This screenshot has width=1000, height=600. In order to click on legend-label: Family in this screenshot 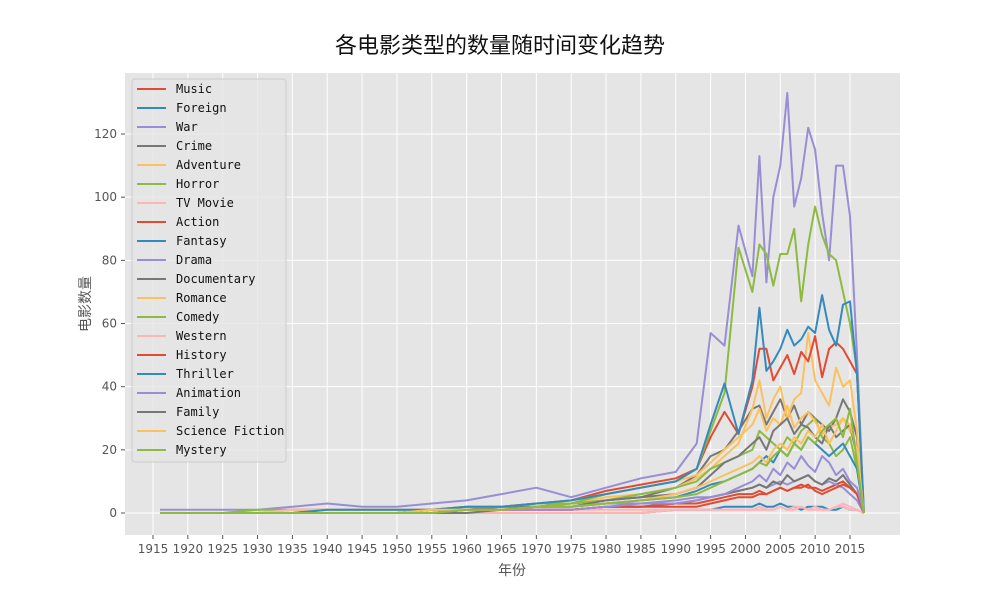, I will do `click(197, 412)`.